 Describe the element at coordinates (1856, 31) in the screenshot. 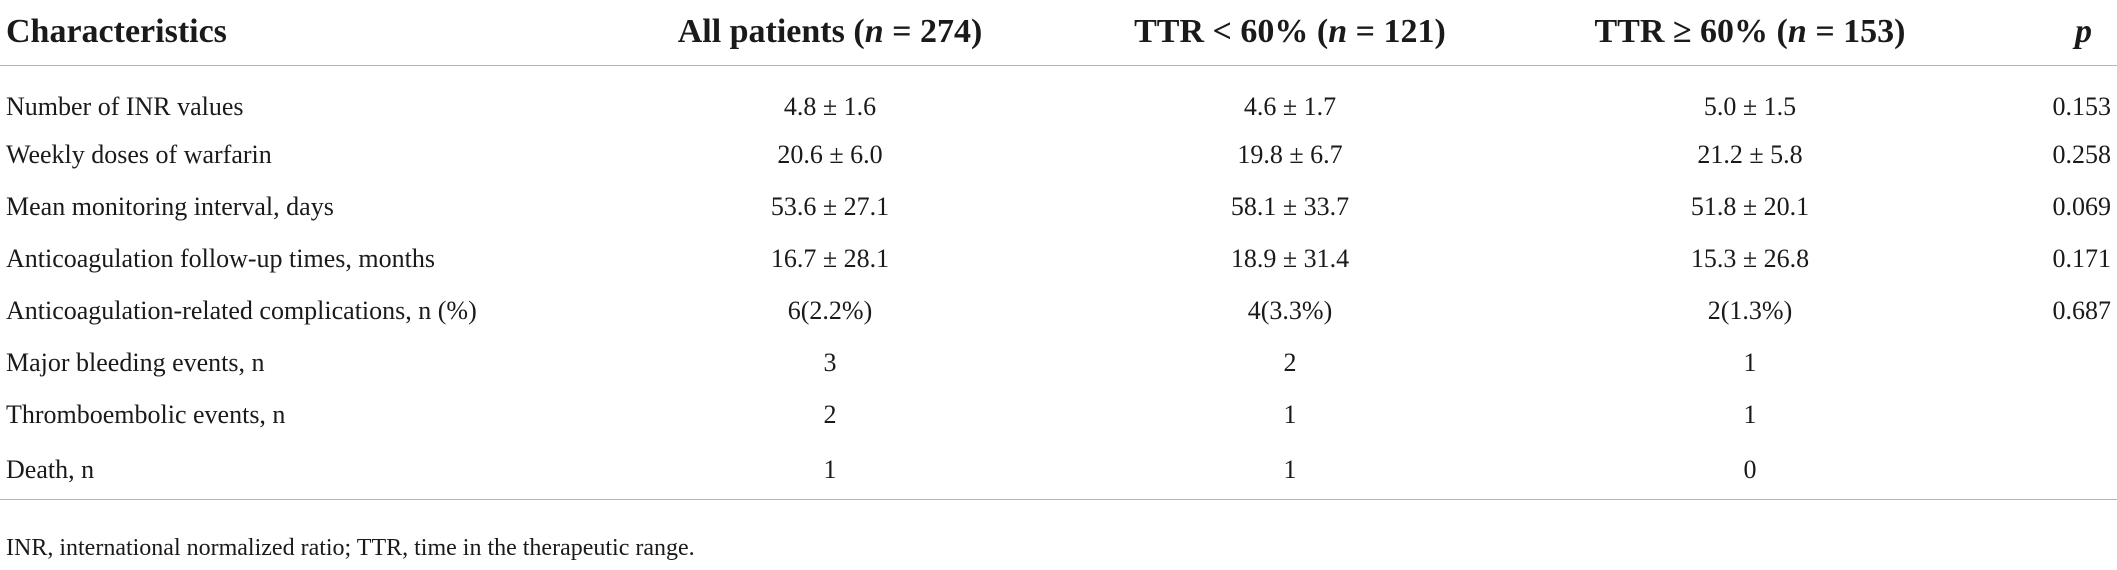

I see `header-ttr-high-n: = 153)` at that location.